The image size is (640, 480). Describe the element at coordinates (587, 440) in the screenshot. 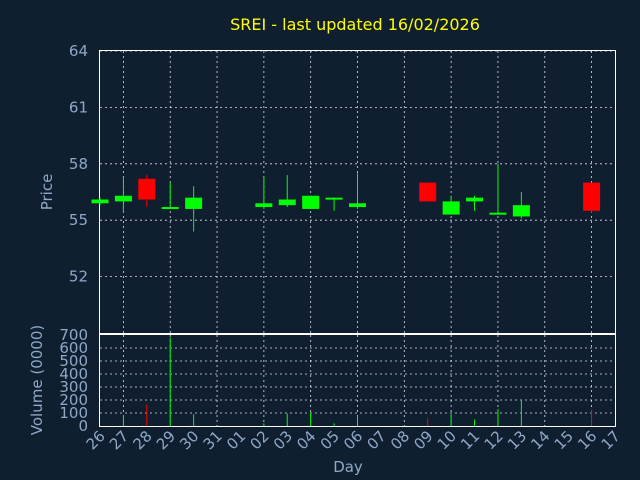

I see `x-tick-label: 16` at that location.